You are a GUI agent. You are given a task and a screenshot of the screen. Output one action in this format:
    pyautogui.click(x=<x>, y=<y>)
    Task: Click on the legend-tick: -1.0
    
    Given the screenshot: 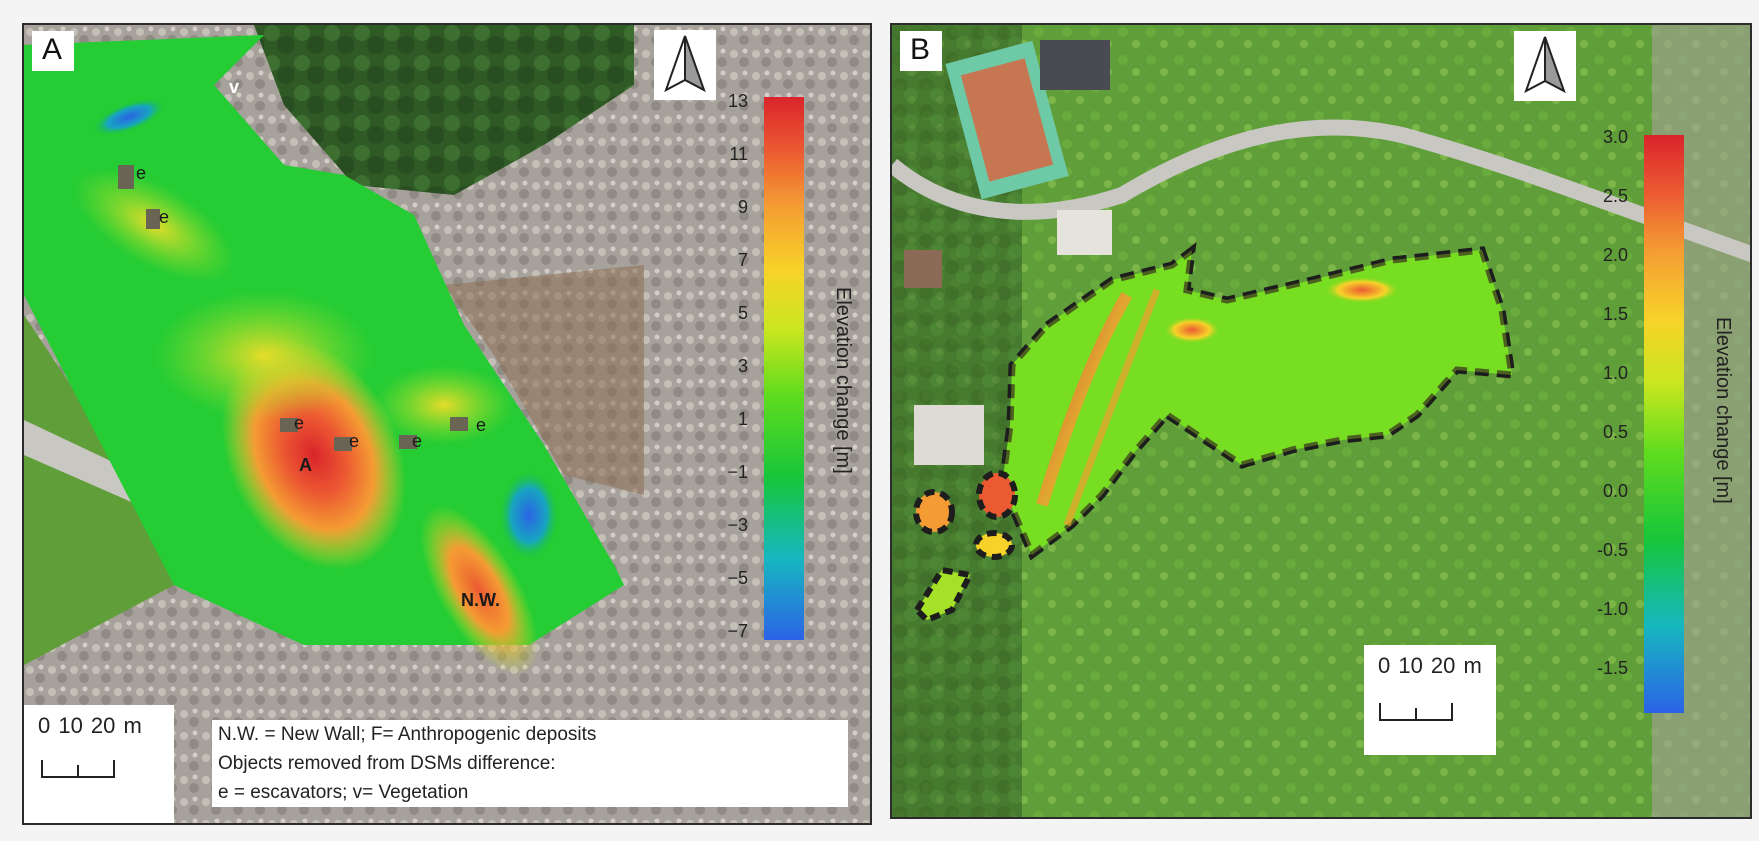 What is the action you would take?
    pyautogui.click(x=1612, y=609)
    